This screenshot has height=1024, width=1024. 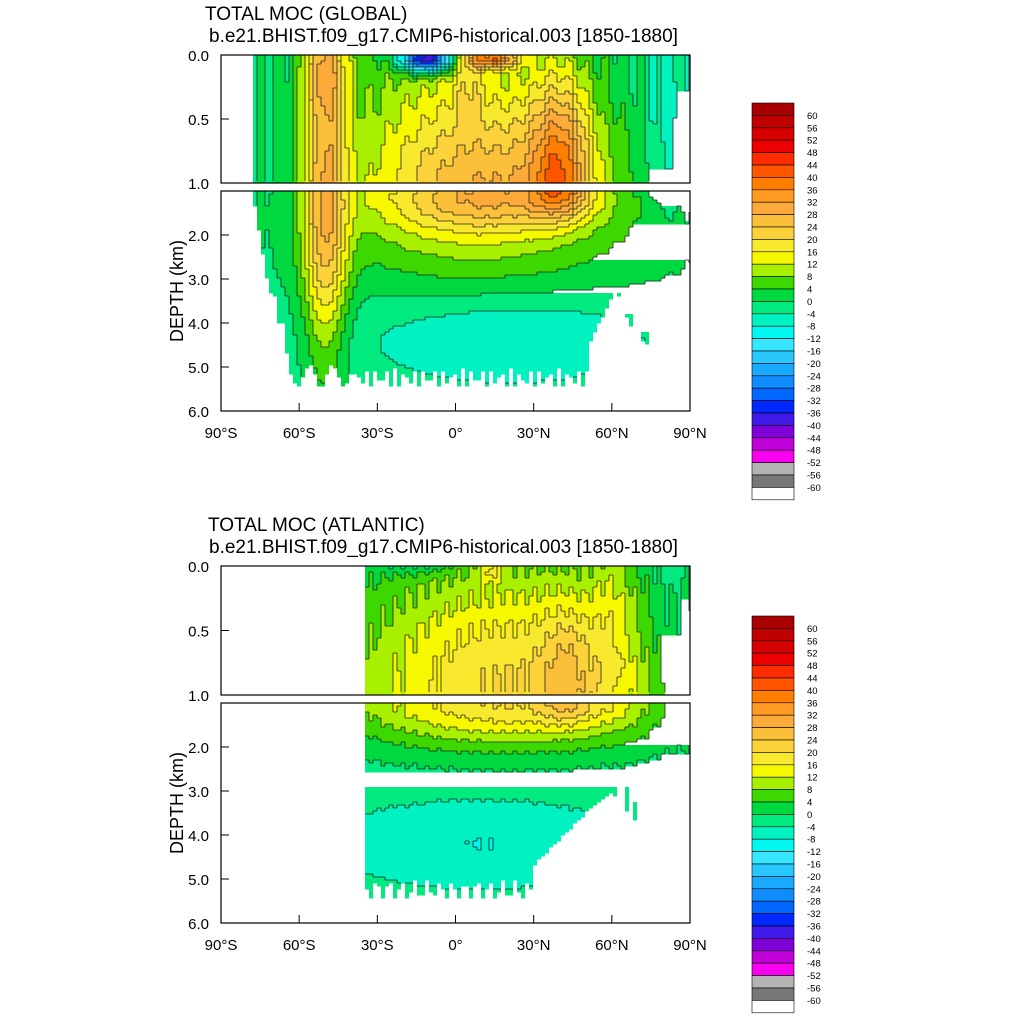 What do you see at coordinates (812, 703) in the screenshot?
I see `colorbar-label: 36` at bounding box center [812, 703].